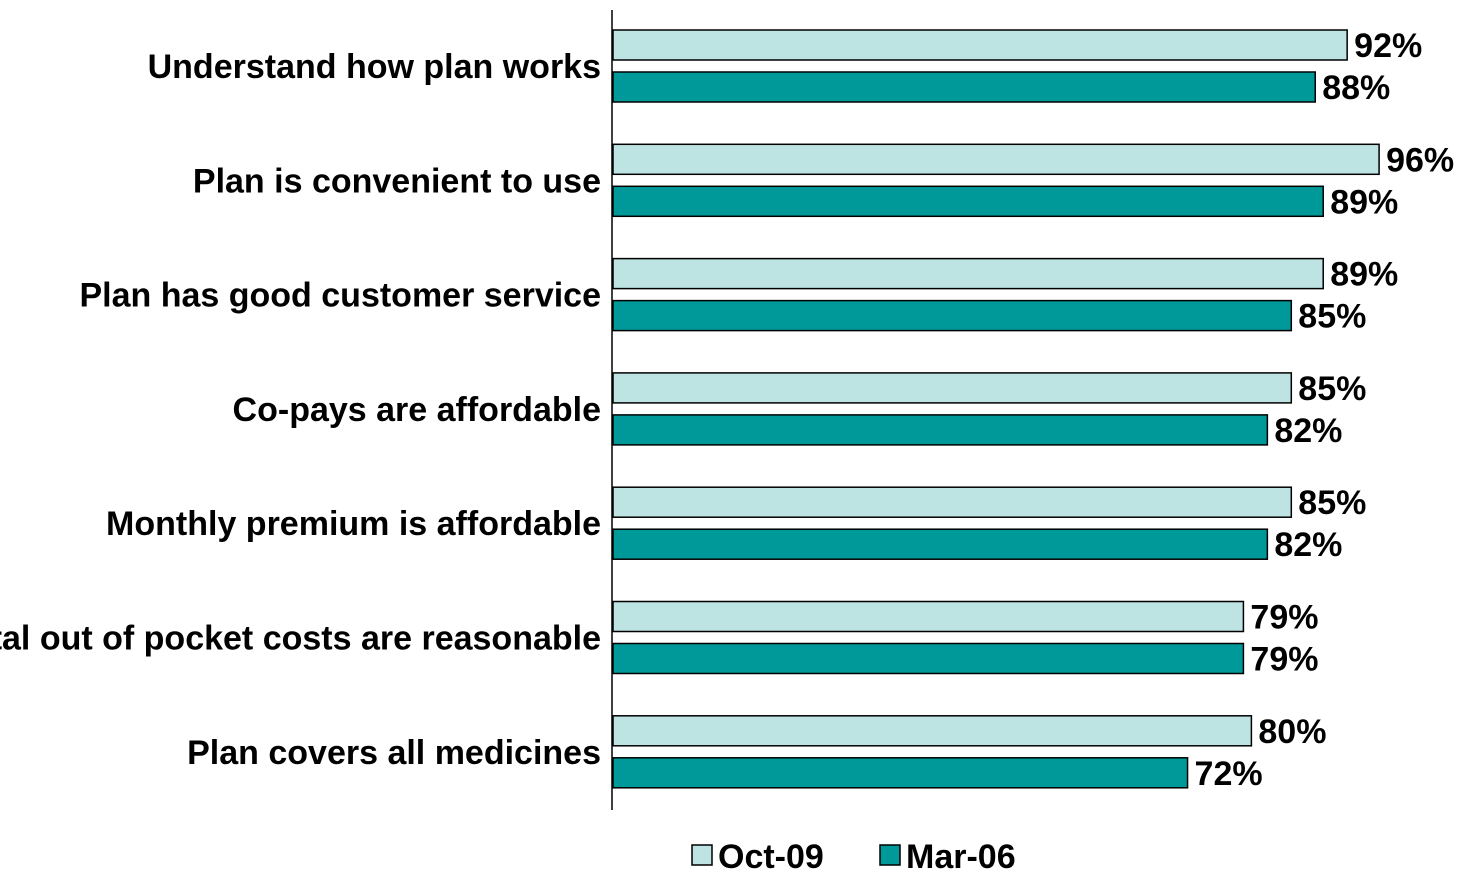 This screenshot has width=1475, height=870. I want to click on data-label: 92%, so click(1388, 46).